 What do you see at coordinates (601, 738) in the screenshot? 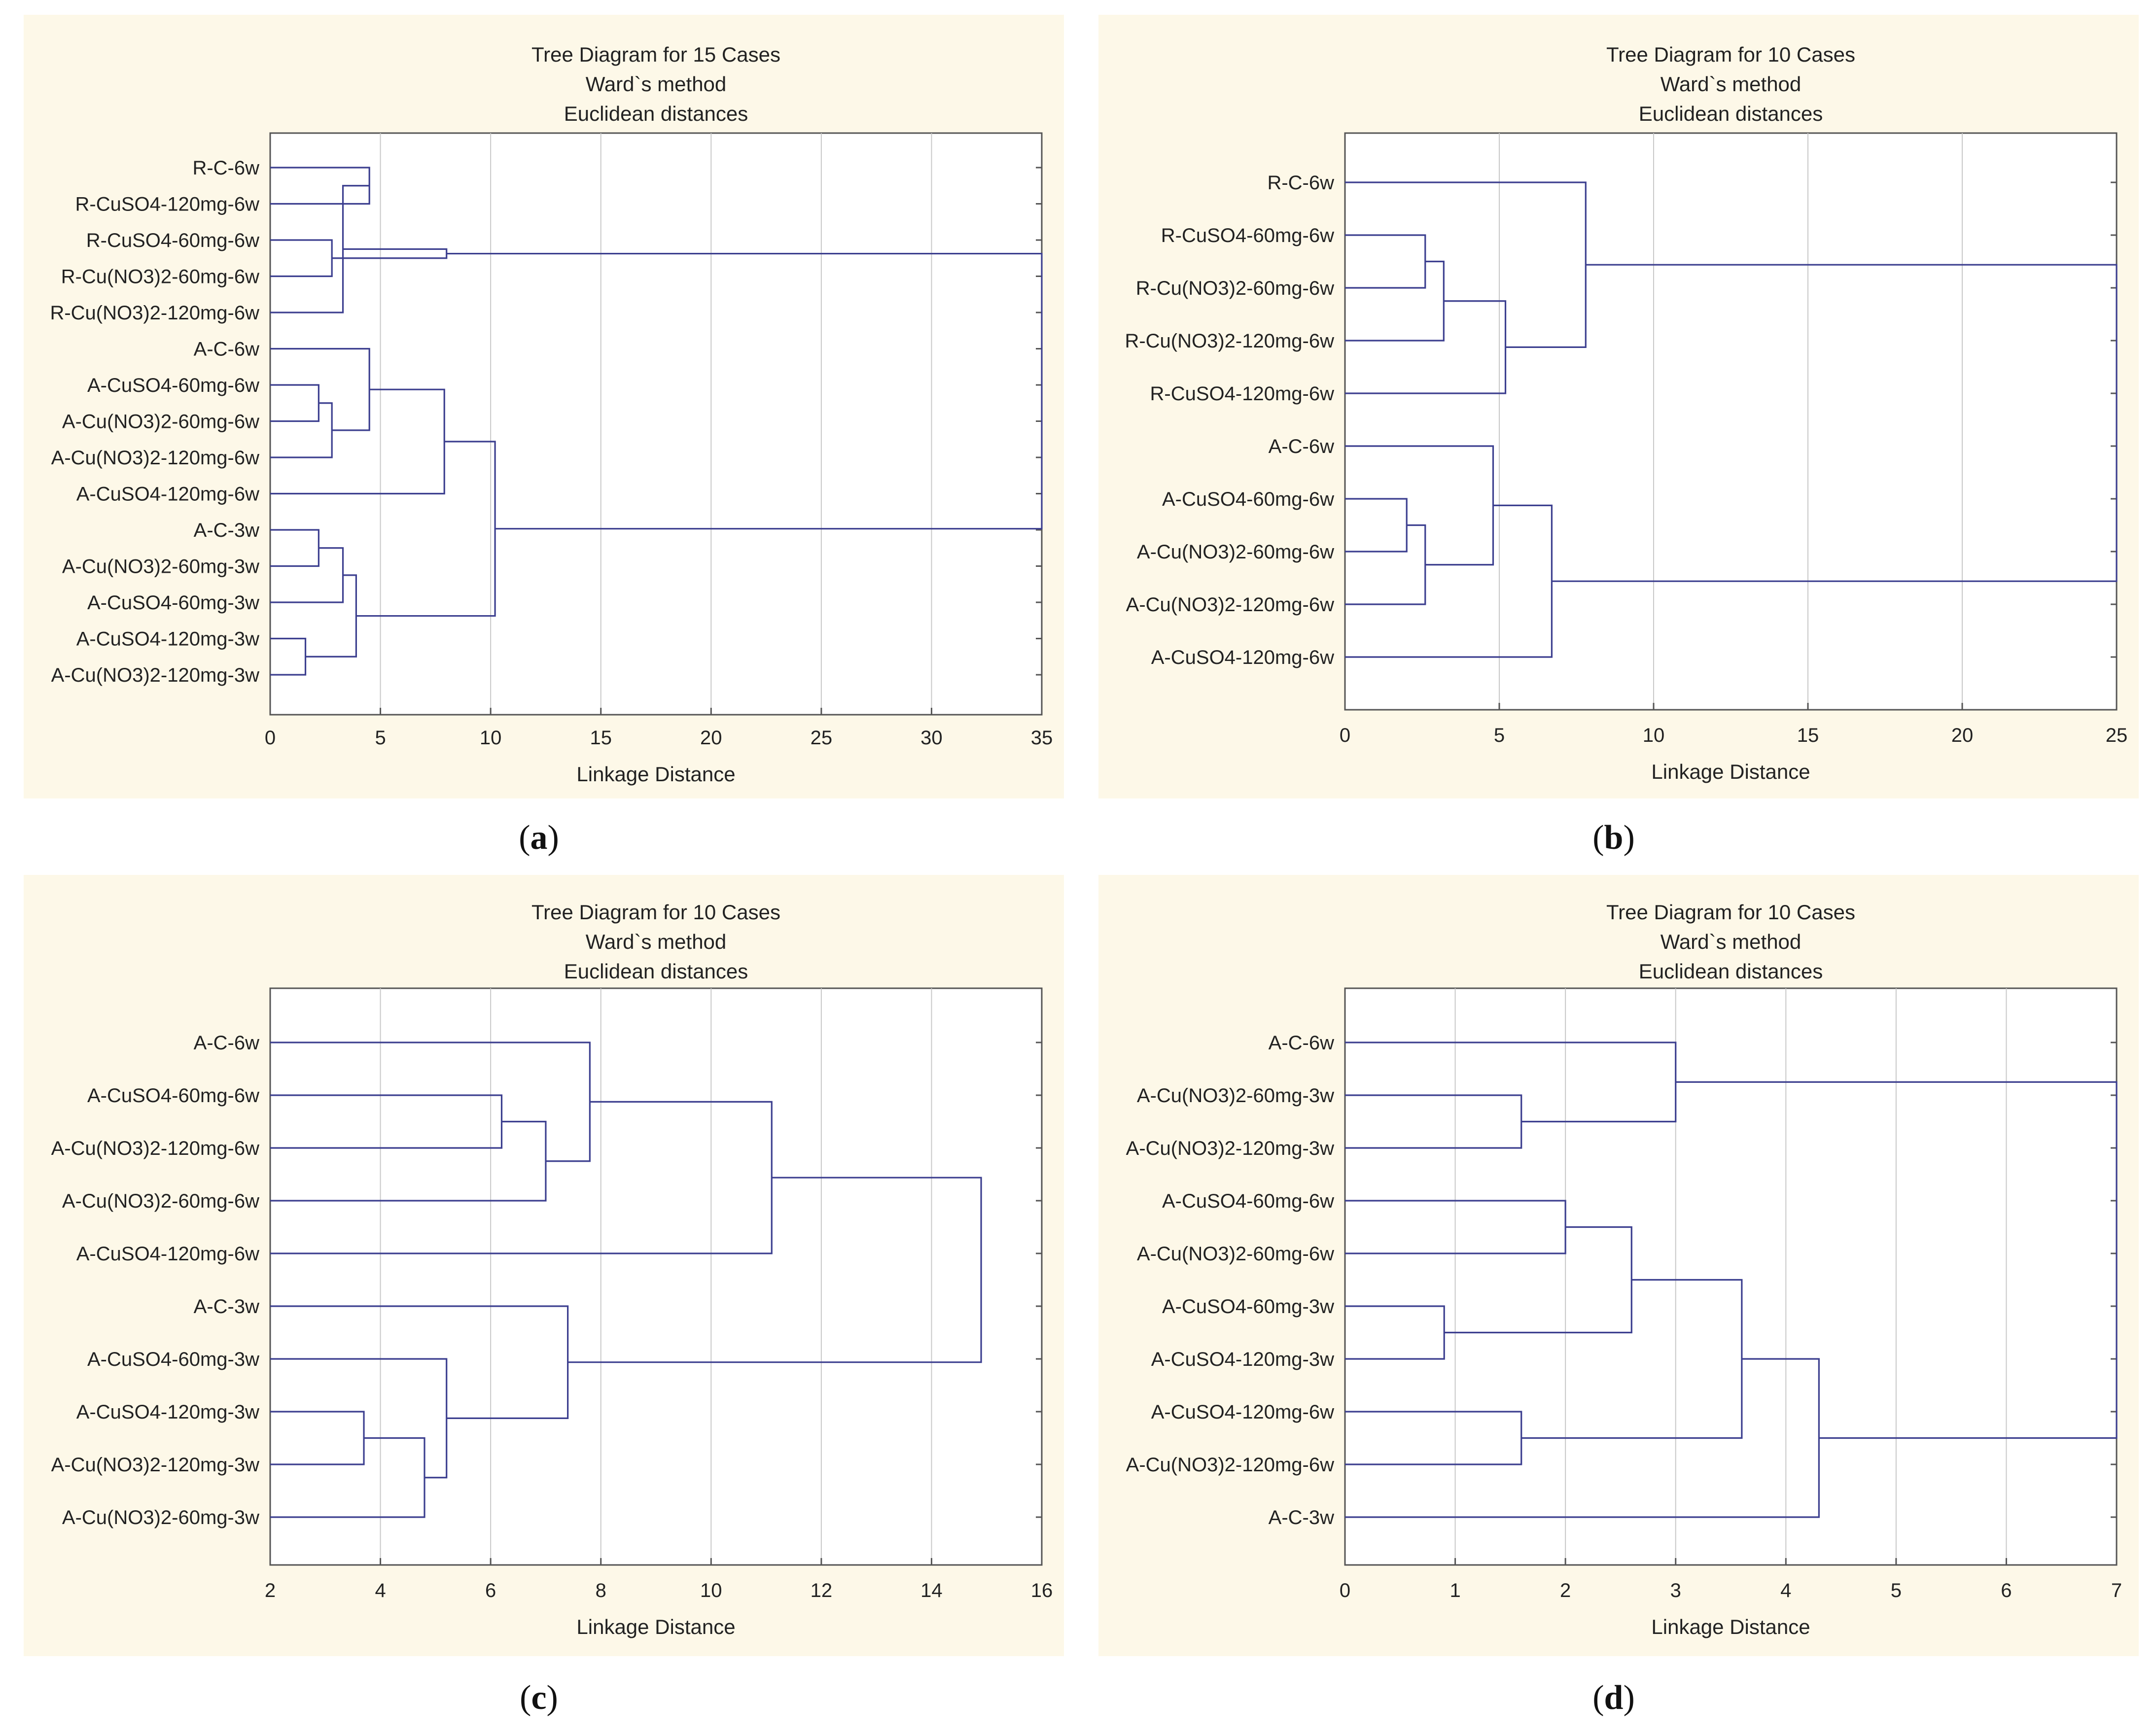
I see `chart-0-x-tick-label: 15` at bounding box center [601, 738].